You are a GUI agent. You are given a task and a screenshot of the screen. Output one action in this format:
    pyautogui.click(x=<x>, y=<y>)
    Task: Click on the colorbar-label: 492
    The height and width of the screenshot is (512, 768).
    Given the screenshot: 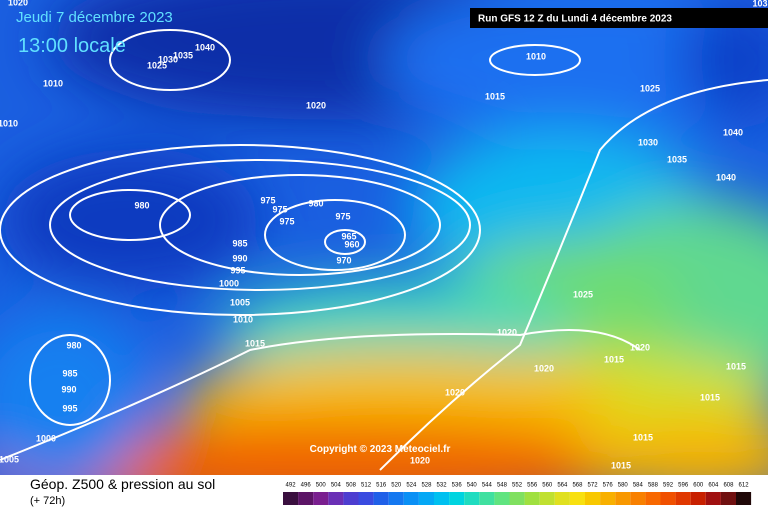 What is the action you would take?
    pyautogui.click(x=291, y=486)
    